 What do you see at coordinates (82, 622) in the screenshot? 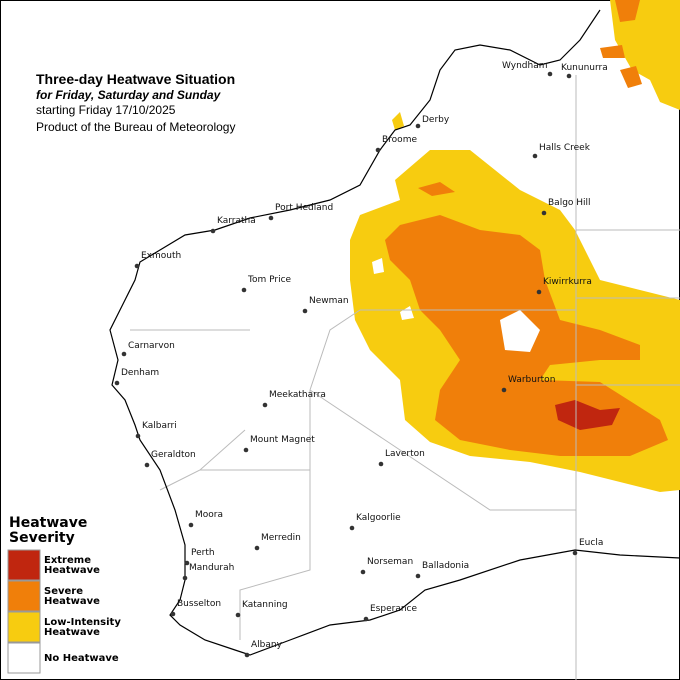
I see `legend-label: Low-Intensity` at bounding box center [82, 622].